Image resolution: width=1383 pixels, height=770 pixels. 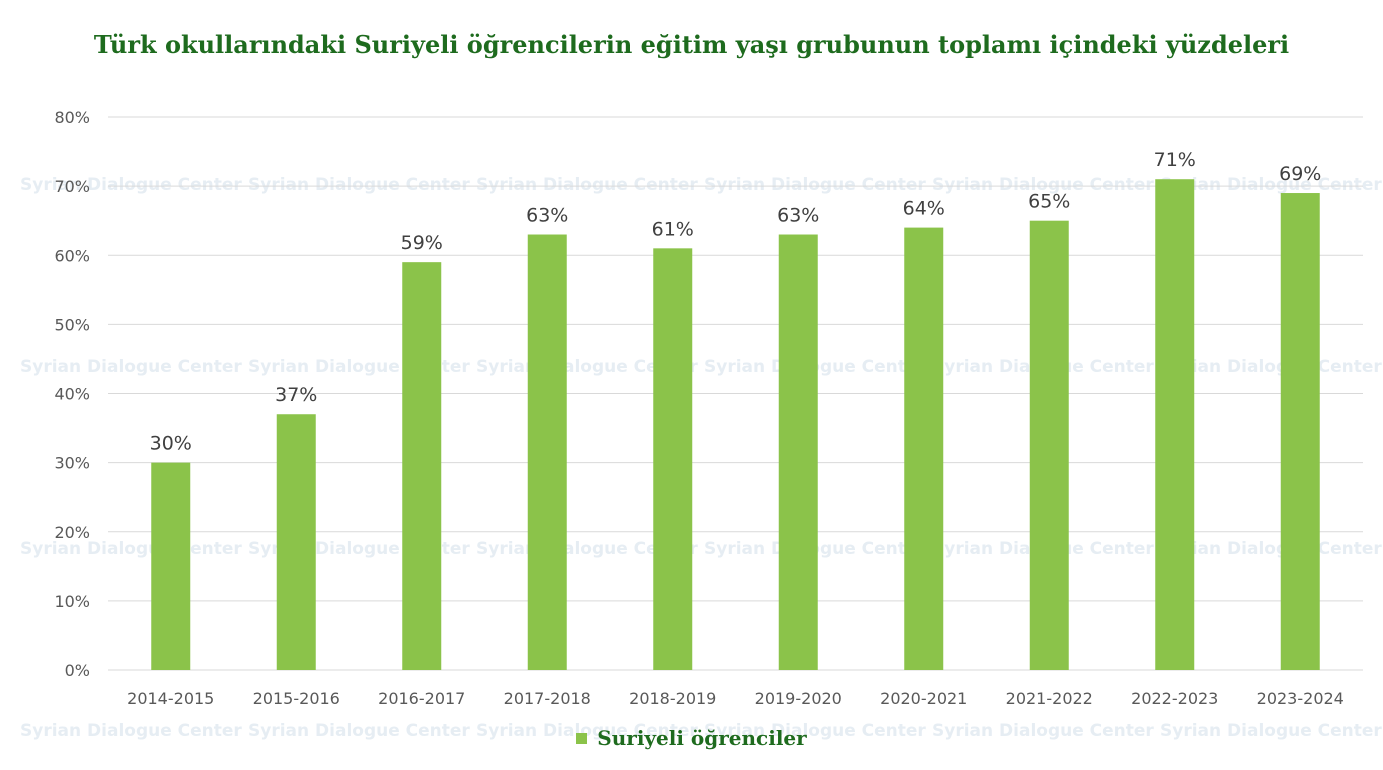 What do you see at coordinates (171, 444) in the screenshot?
I see `data-label: 30%` at bounding box center [171, 444].